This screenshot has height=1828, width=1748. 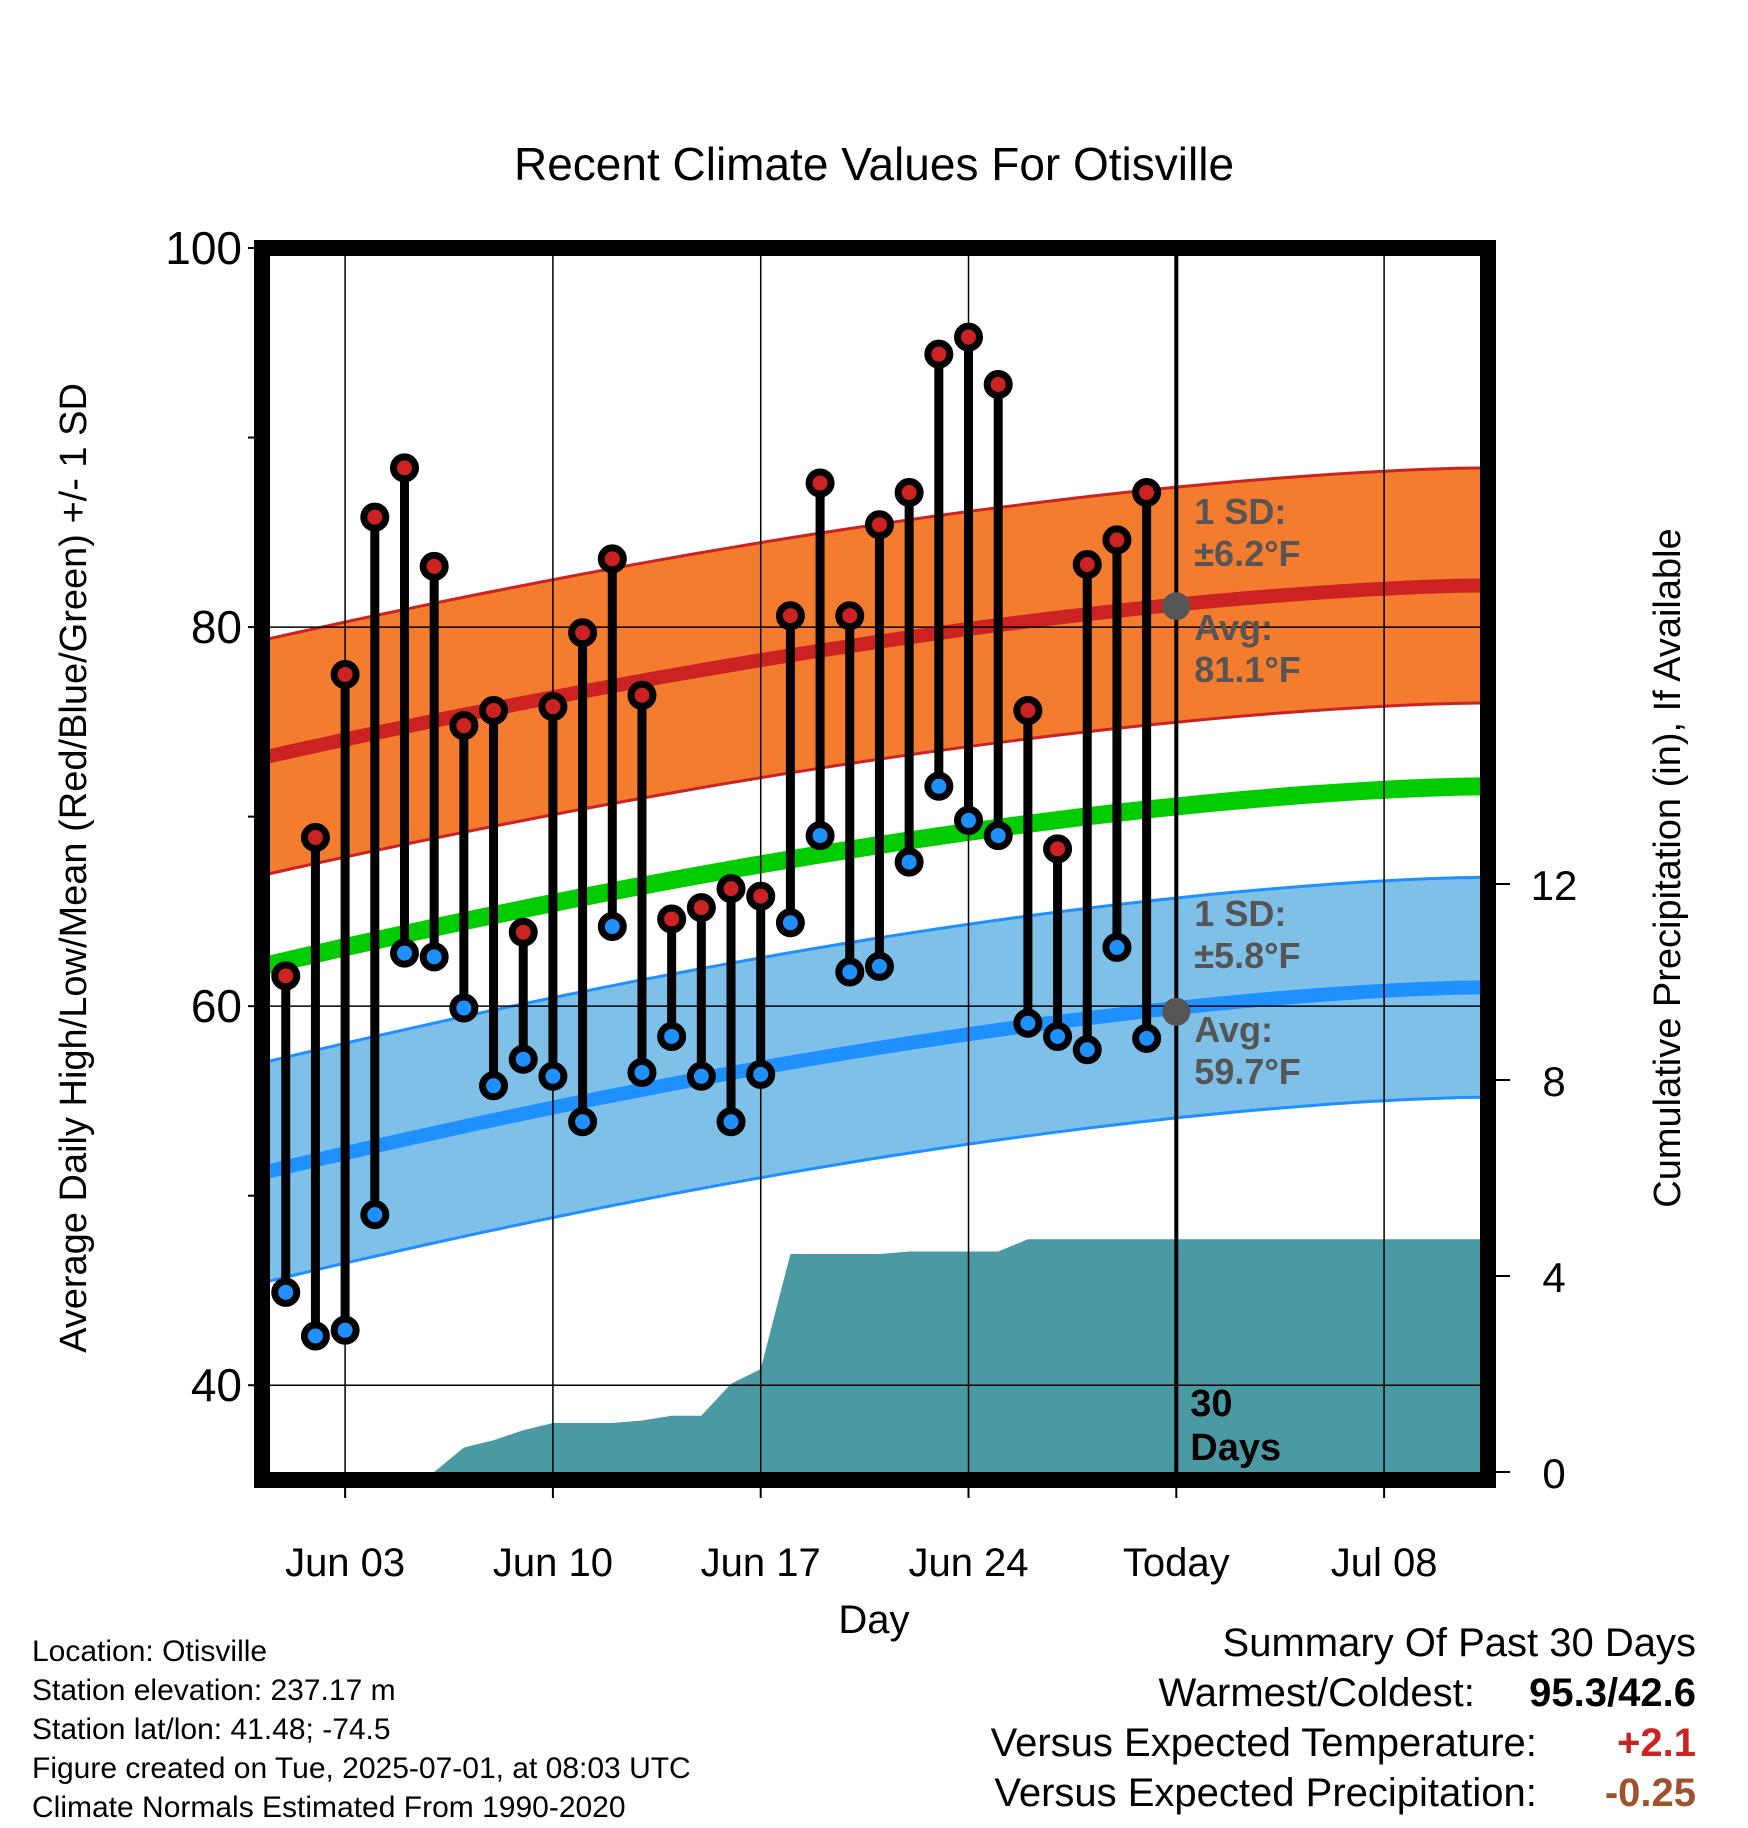 I want to click on latlon-text: Station lat/lon: 41.48; -74.5, so click(x=211, y=1729).